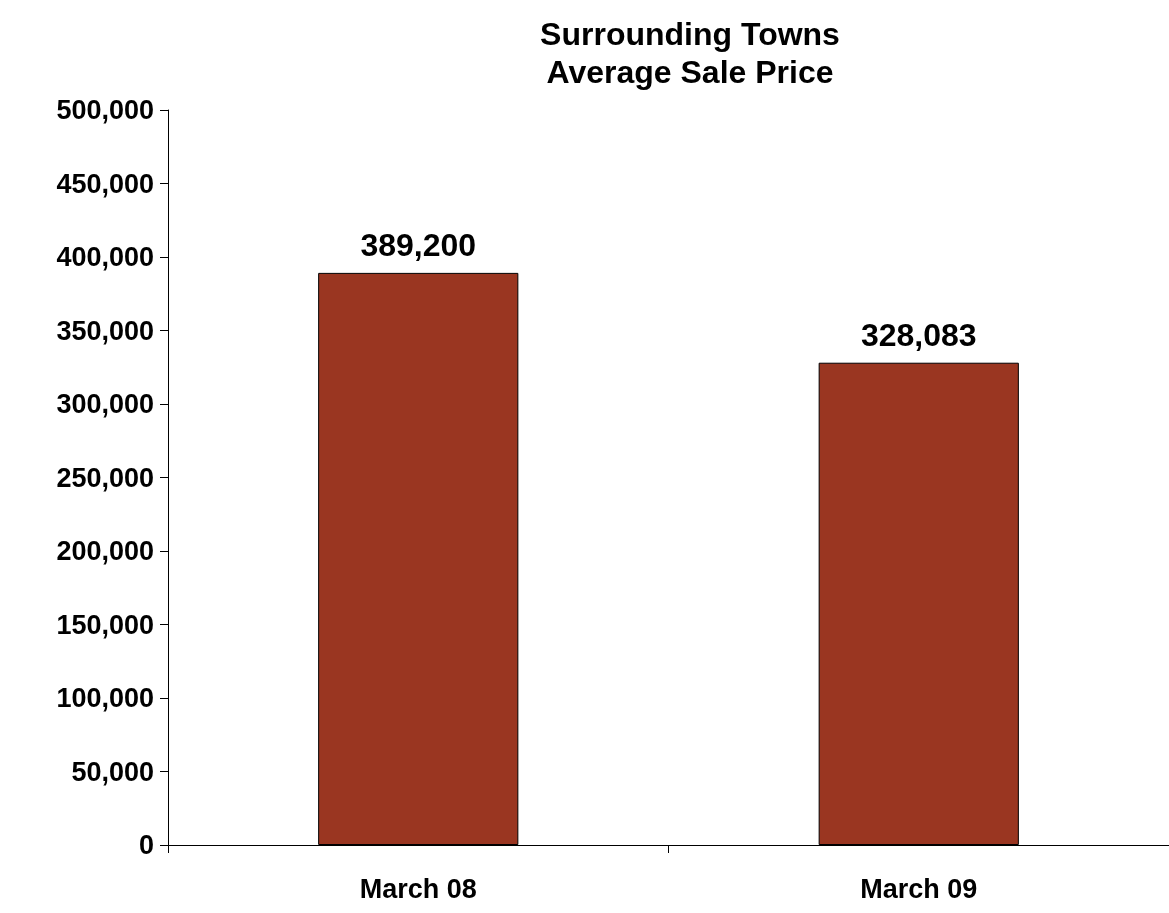 Image resolution: width=1169 pixels, height=913 pixels. What do you see at coordinates (105, 110) in the screenshot?
I see `y-tick-label: 500,000` at bounding box center [105, 110].